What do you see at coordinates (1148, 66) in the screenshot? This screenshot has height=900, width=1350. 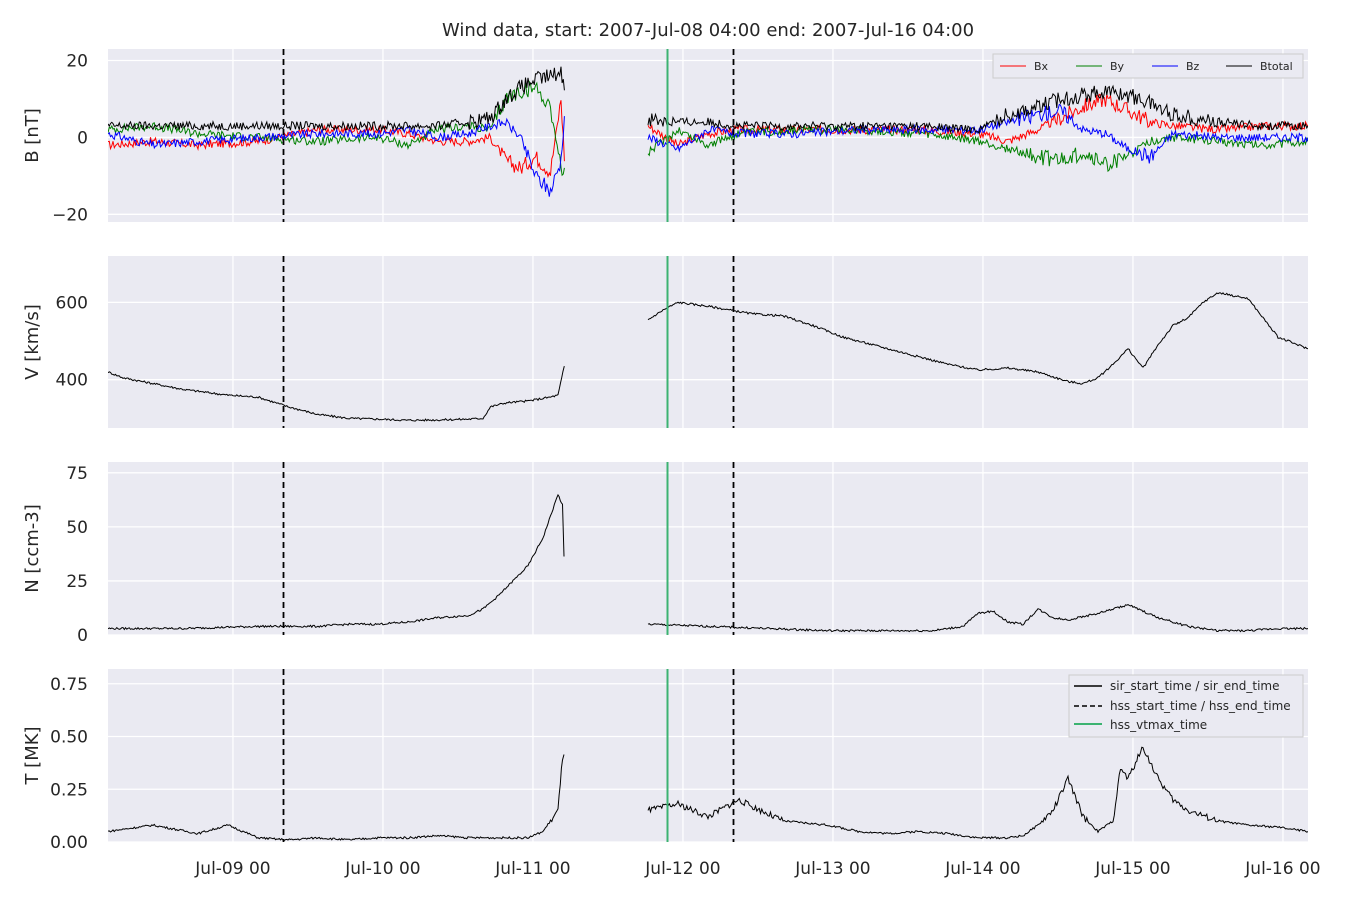 I see `legend-b-field: Bx By Bz Btotal` at bounding box center [1148, 66].